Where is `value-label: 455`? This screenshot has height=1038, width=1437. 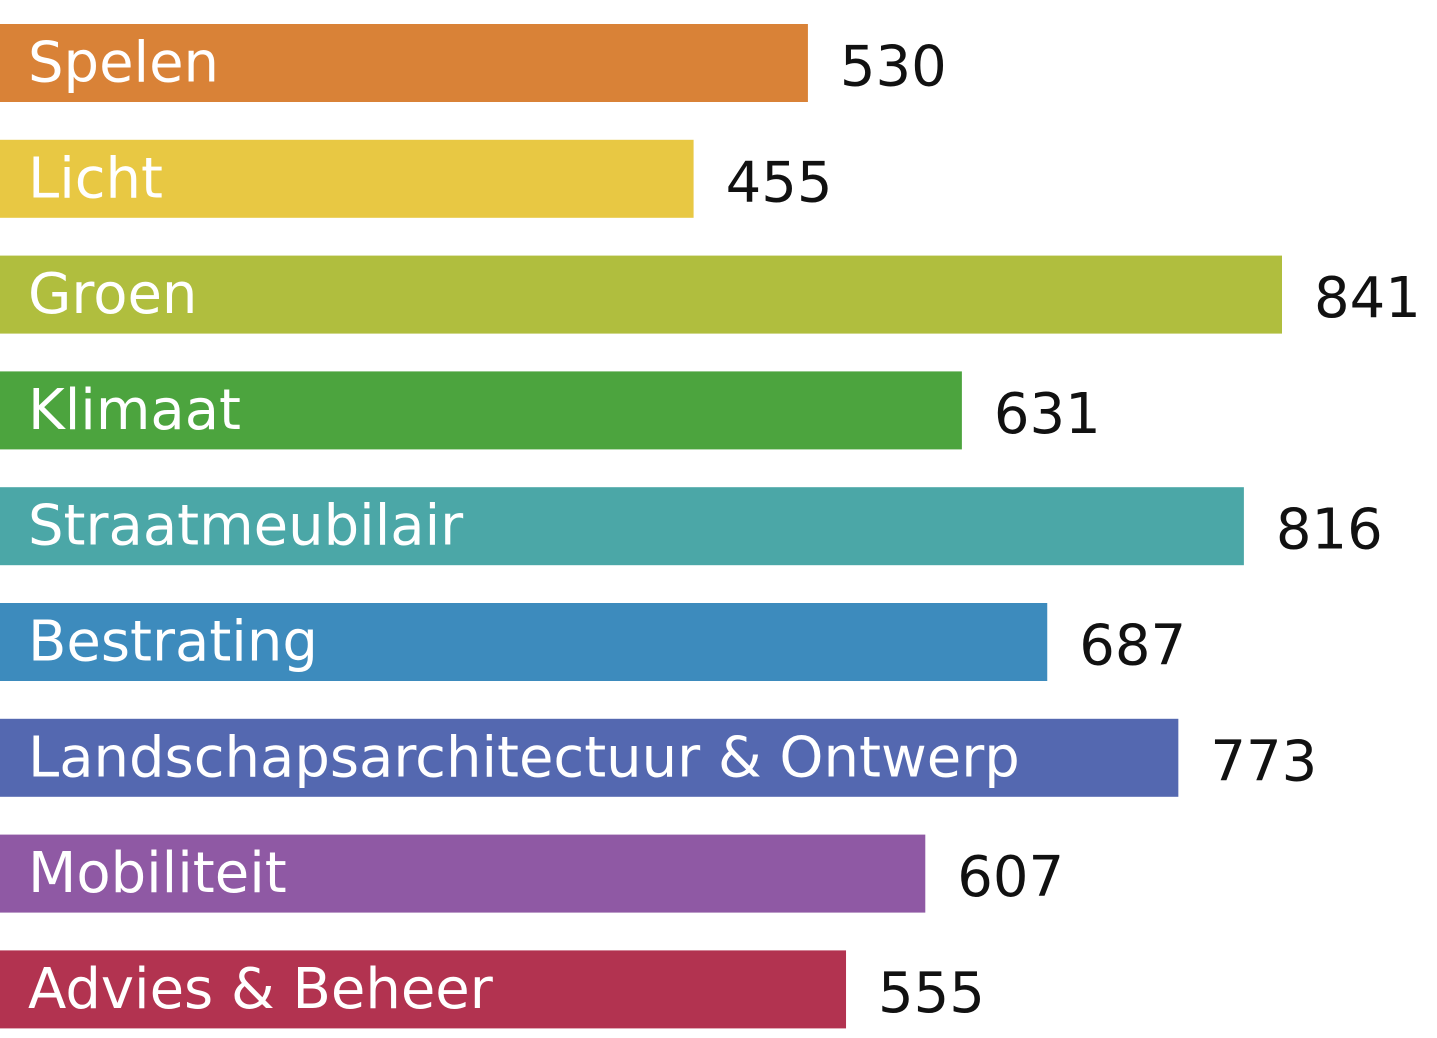
value-label: 455 is located at coordinates (779, 182).